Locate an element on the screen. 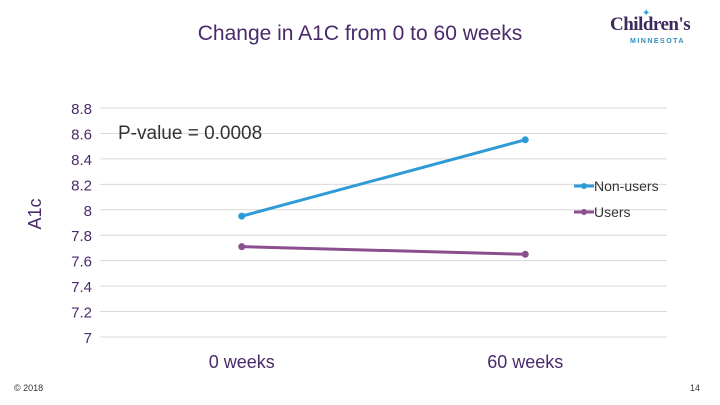 Image resolution: width=720 pixels, height=405 pixels. x-tick-label: 60 weeks is located at coordinates (525, 362).